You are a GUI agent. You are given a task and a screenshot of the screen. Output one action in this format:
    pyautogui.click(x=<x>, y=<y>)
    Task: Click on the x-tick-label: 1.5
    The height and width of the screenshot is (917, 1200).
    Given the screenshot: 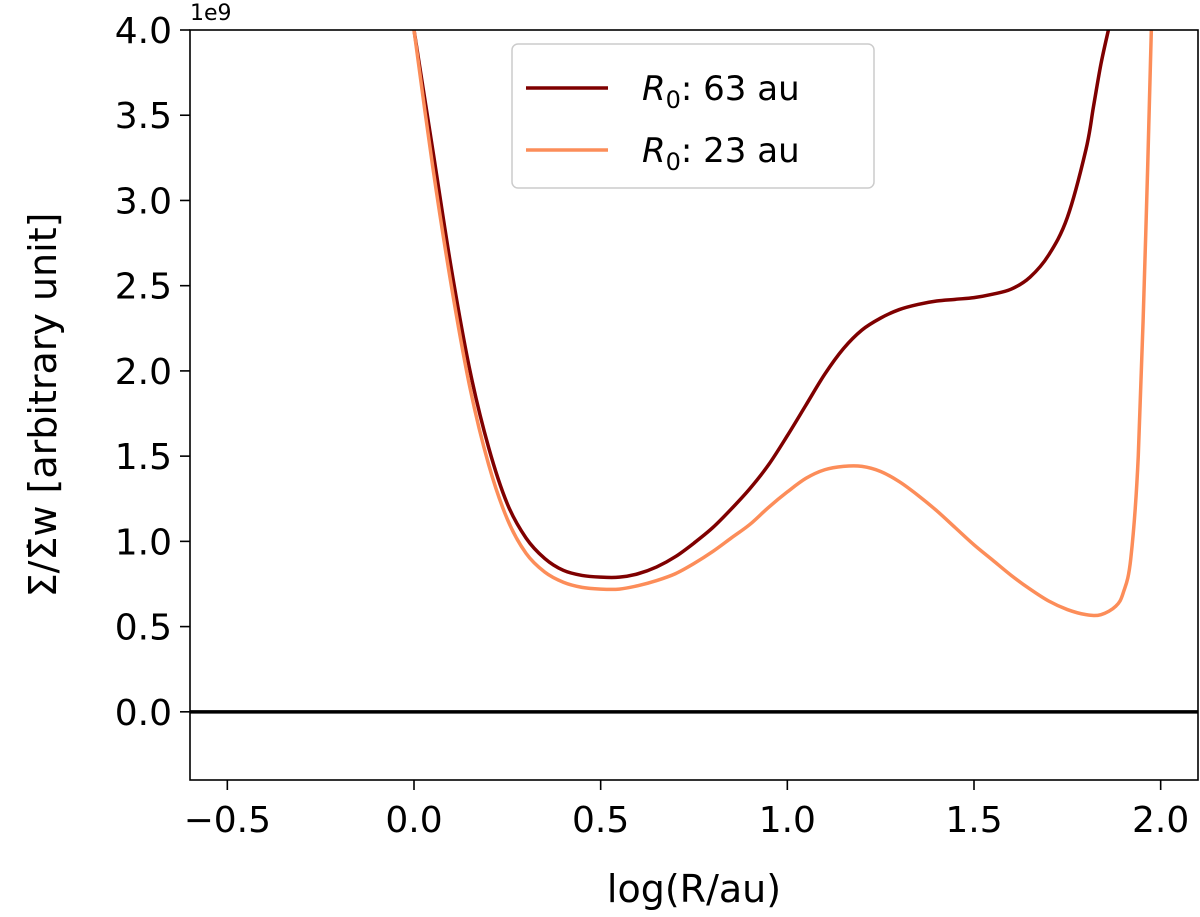 What is the action you would take?
    pyautogui.click(x=973, y=820)
    